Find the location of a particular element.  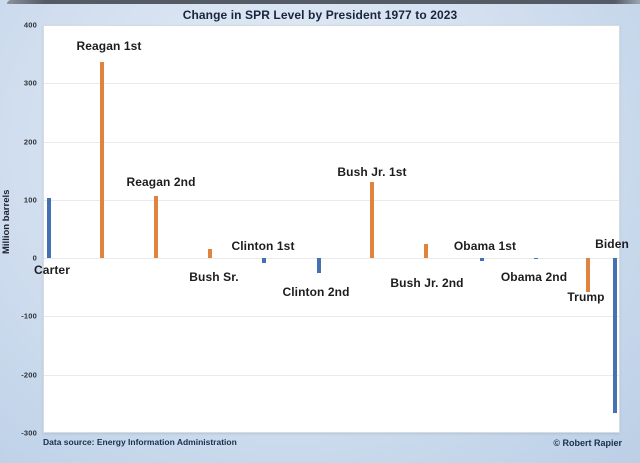

bar-label-obama-2nd: Obama 2nd is located at coordinates (534, 277).